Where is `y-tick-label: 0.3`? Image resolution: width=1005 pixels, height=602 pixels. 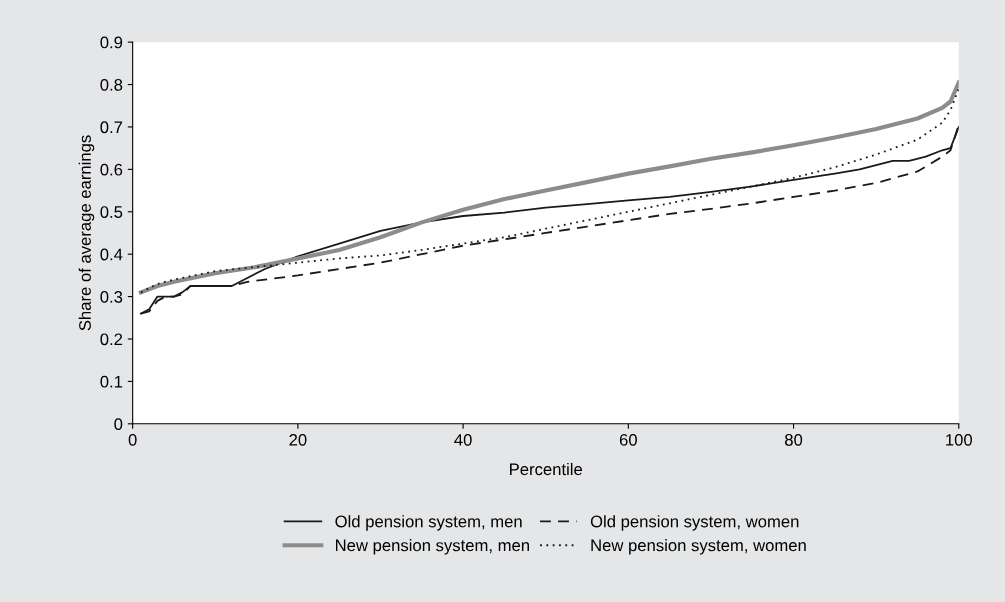 y-tick-label: 0.3 is located at coordinates (111, 296).